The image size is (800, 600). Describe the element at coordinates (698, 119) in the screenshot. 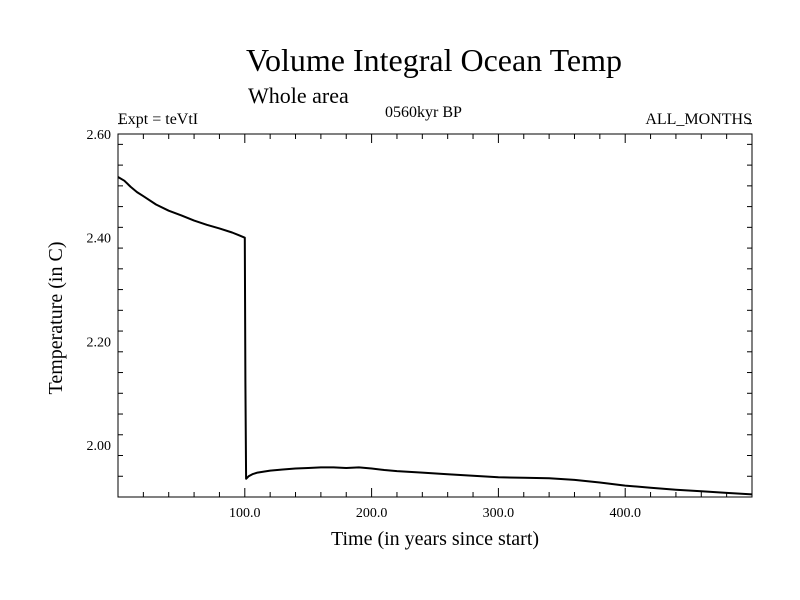

I see `months-label: ALL_MONTHS` at that location.